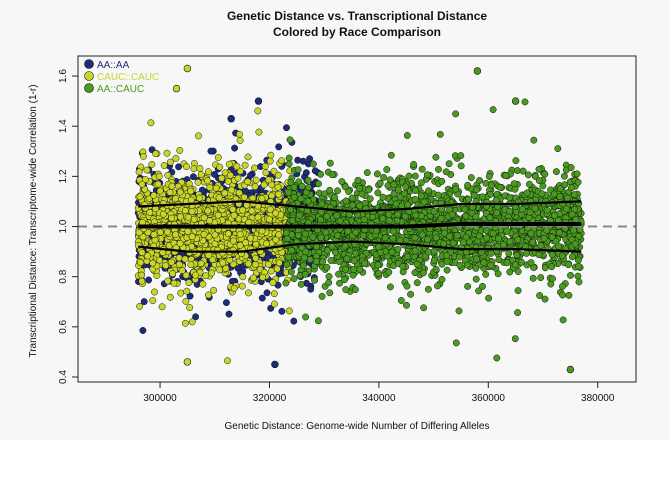  What do you see at coordinates (63, 377) in the screenshot?
I see `y-tick-label: 0.4` at bounding box center [63, 377].